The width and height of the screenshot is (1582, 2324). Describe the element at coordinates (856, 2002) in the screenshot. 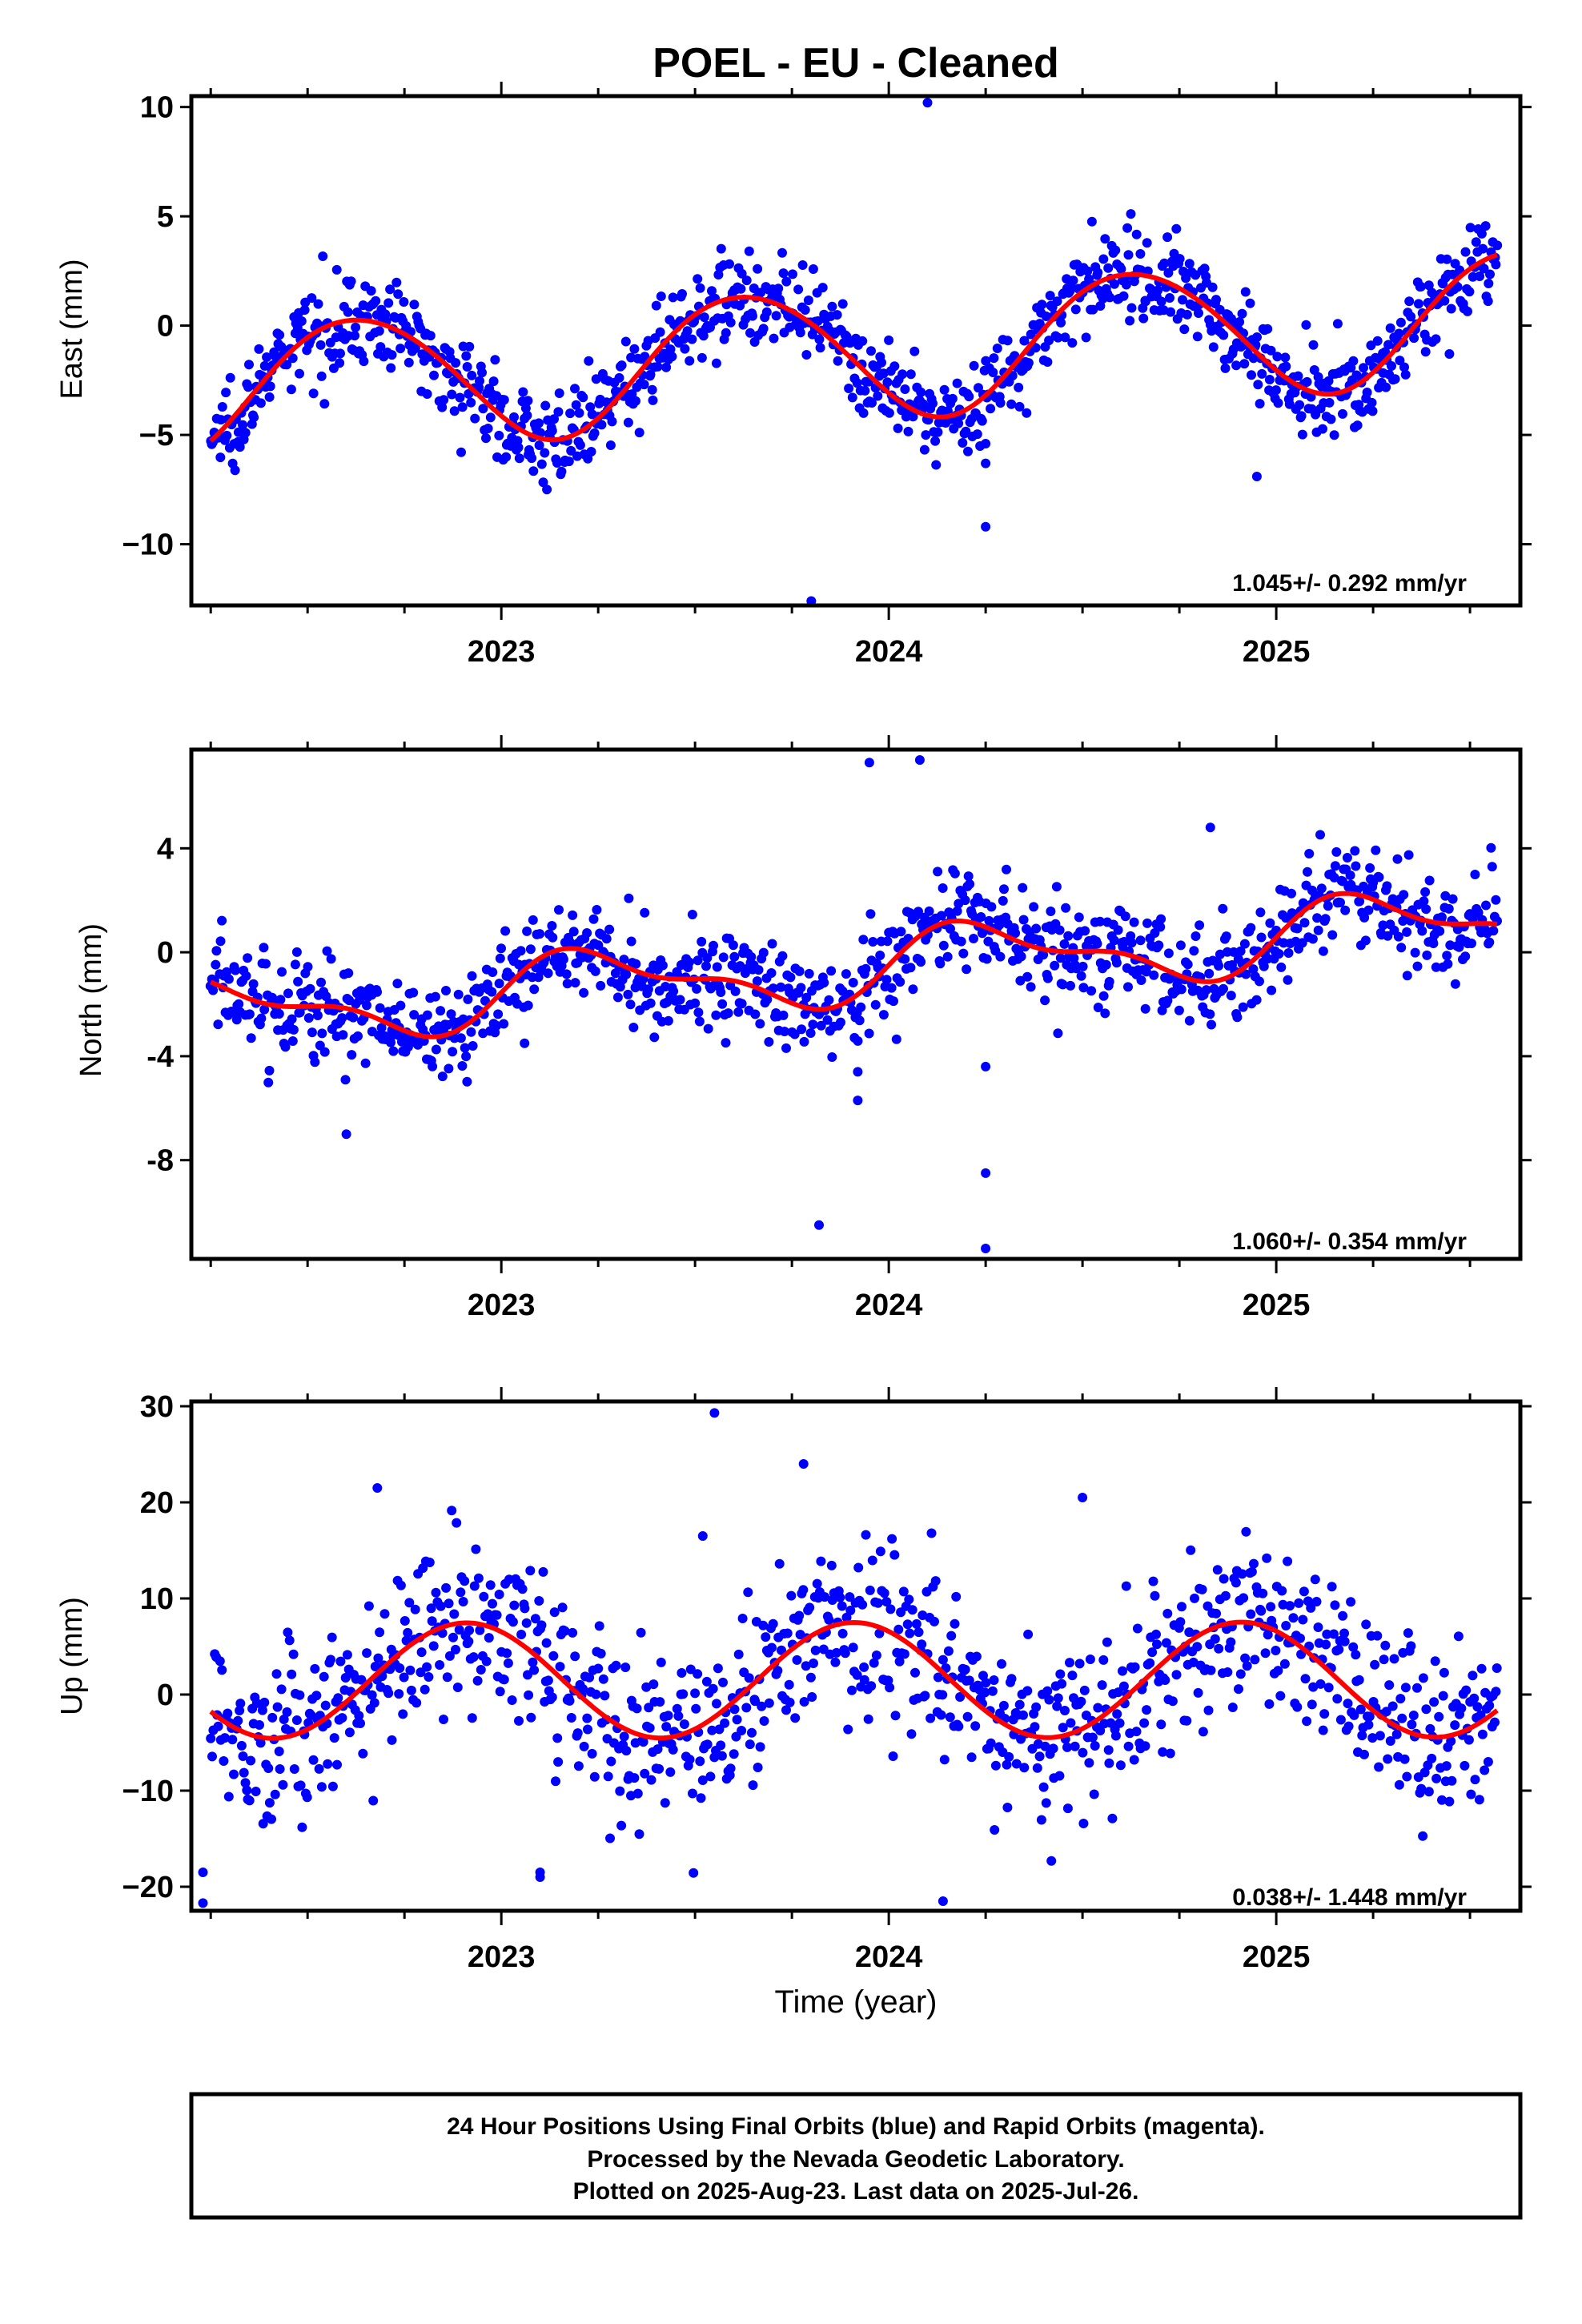

I see `x-axis-label: Time (year)` at that location.